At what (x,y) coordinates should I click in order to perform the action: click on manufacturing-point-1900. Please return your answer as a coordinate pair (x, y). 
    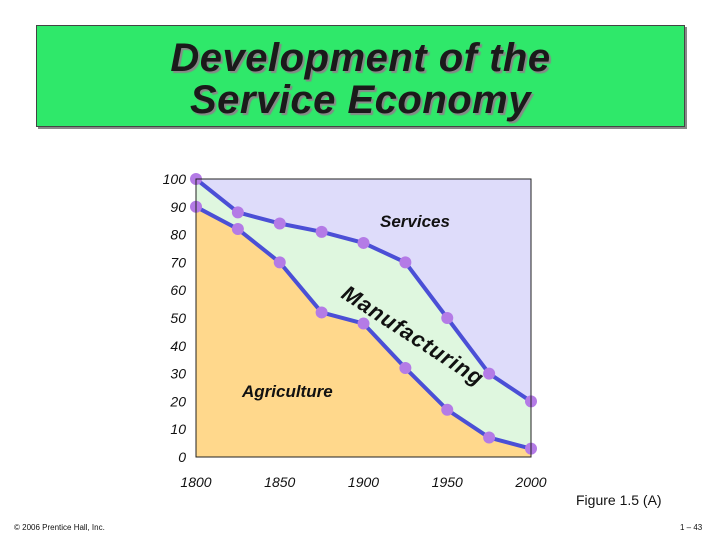
    Looking at the image, I should click on (363, 242).